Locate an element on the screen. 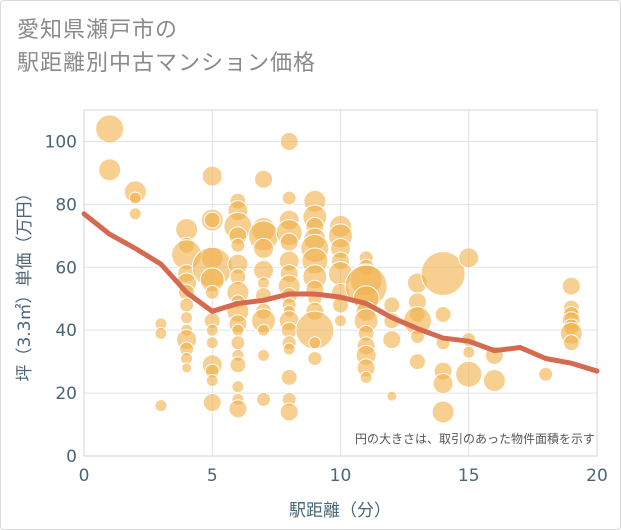 The width and height of the screenshot is (621, 530). chart-title-line-2: 駅距離別中古マンション価格 is located at coordinates (167, 63).